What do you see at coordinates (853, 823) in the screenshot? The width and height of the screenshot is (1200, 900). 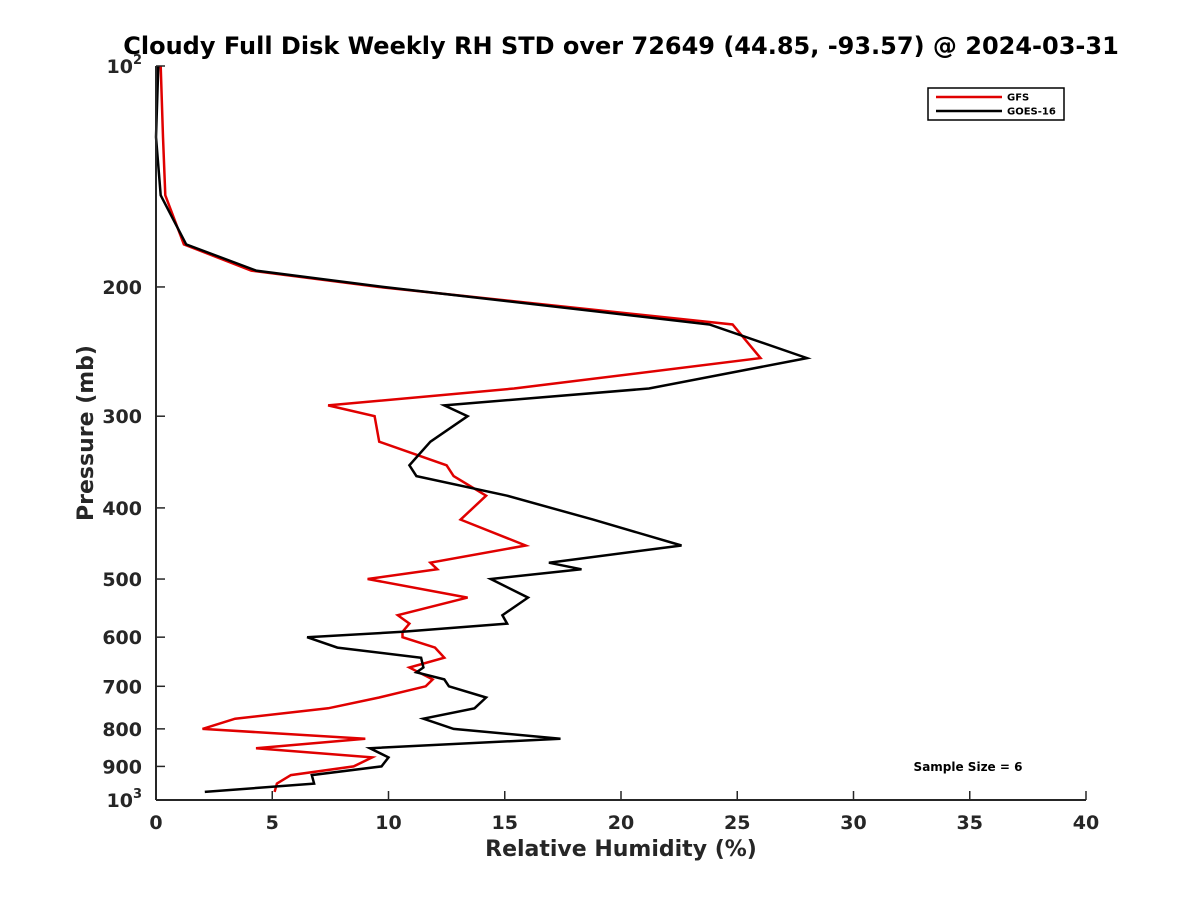 I see `x-tick-label: 30` at bounding box center [853, 823].